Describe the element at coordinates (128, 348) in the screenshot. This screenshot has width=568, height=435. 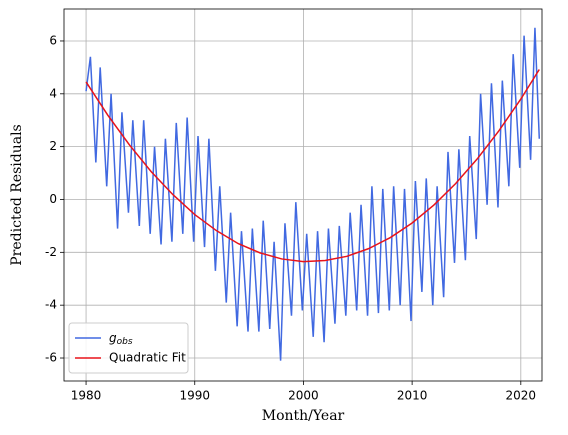
I see `legend-box` at that location.